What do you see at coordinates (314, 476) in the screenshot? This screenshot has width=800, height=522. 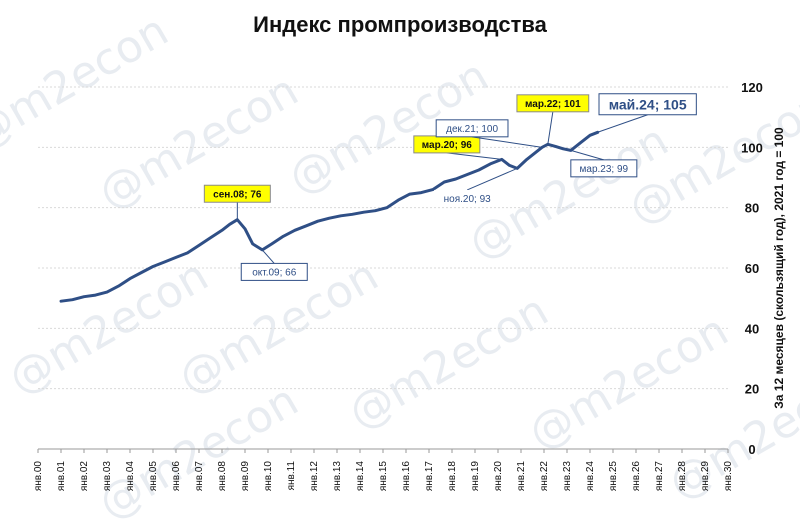 I see `x-tick-label: янв.12` at bounding box center [314, 476].